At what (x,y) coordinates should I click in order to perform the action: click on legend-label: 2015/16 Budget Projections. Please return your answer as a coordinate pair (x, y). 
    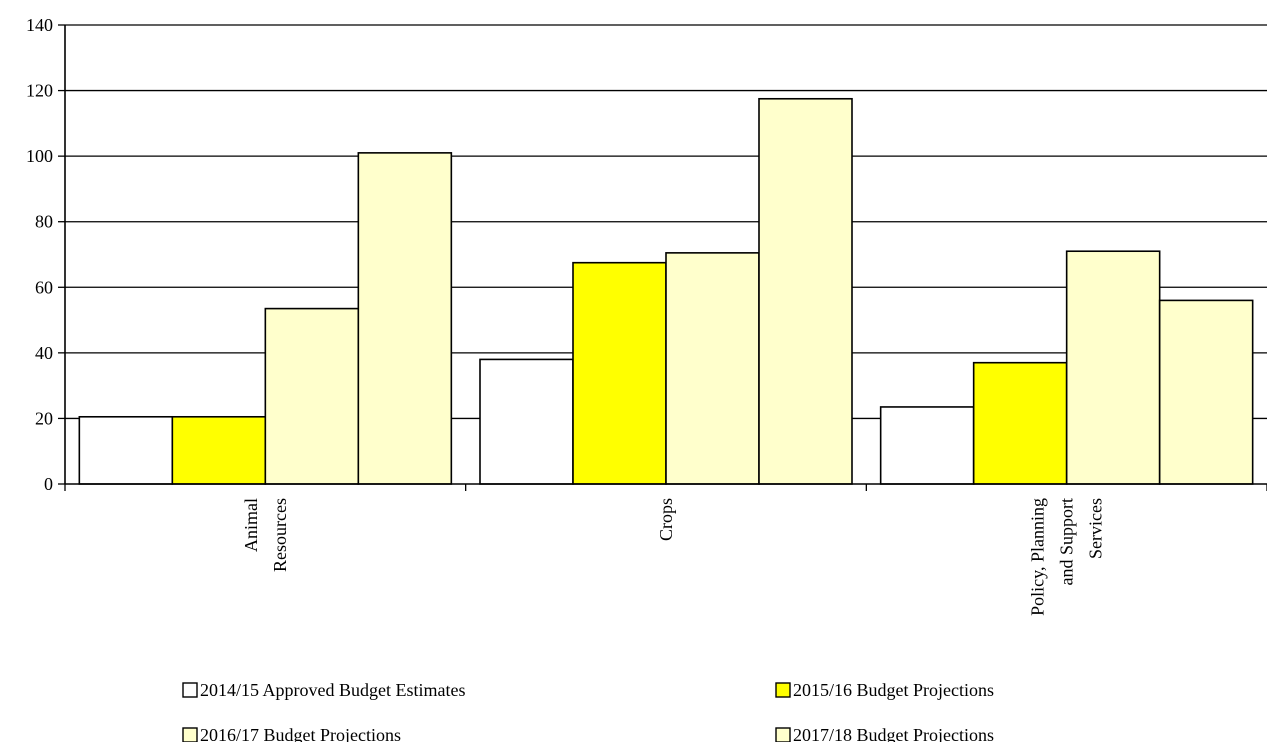
    Looking at the image, I should click on (893, 690).